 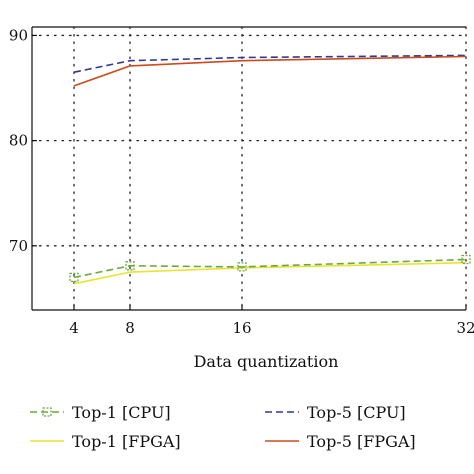 What do you see at coordinates (126, 441) in the screenshot?
I see `legend-label-top-1-fpga: Top-1 [FPGA]` at bounding box center [126, 441].